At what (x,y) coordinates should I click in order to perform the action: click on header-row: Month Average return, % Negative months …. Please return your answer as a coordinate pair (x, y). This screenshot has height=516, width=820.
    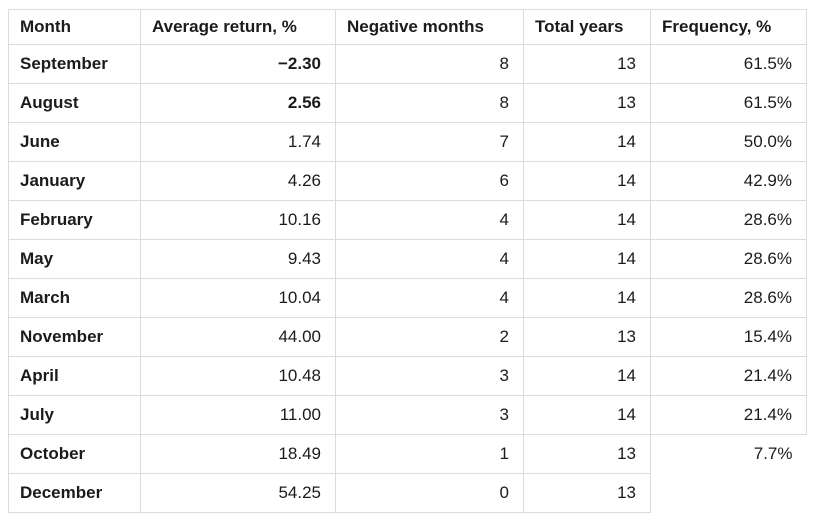
    Looking at the image, I should click on (407, 27).